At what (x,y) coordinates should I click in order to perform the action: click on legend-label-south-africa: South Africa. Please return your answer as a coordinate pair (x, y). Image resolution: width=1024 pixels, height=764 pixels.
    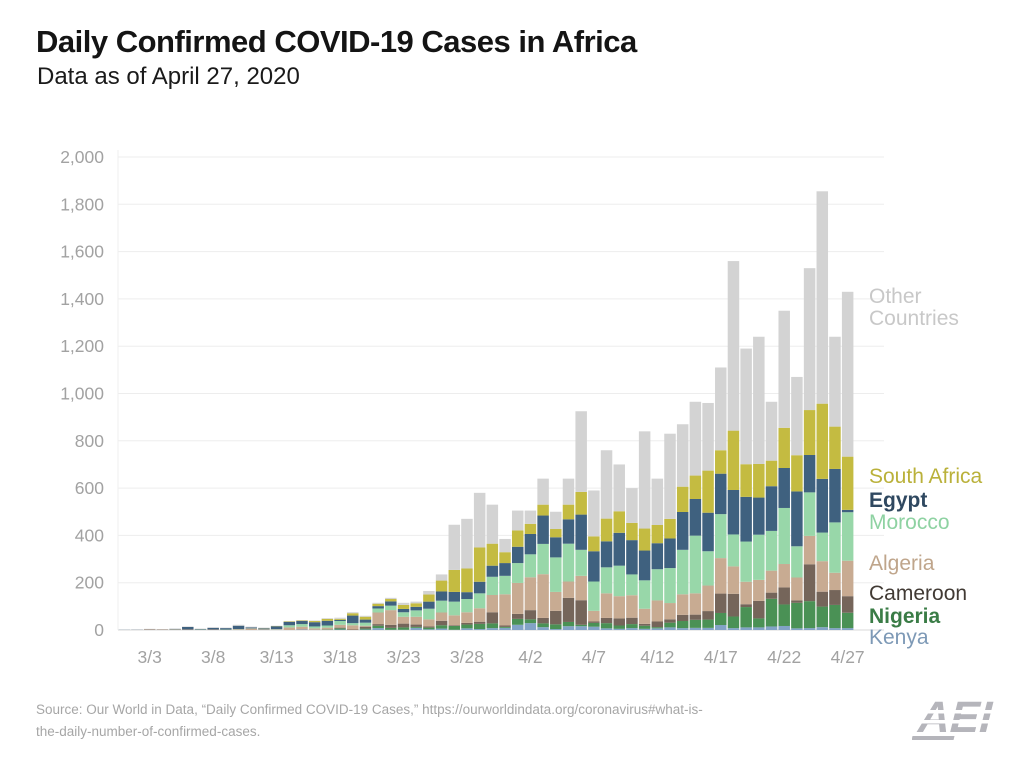
    Looking at the image, I should click on (926, 476).